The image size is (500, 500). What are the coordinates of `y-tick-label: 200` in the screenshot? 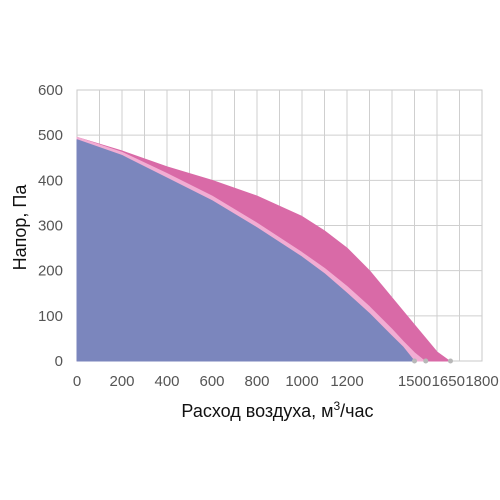 It's located at (50, 271).